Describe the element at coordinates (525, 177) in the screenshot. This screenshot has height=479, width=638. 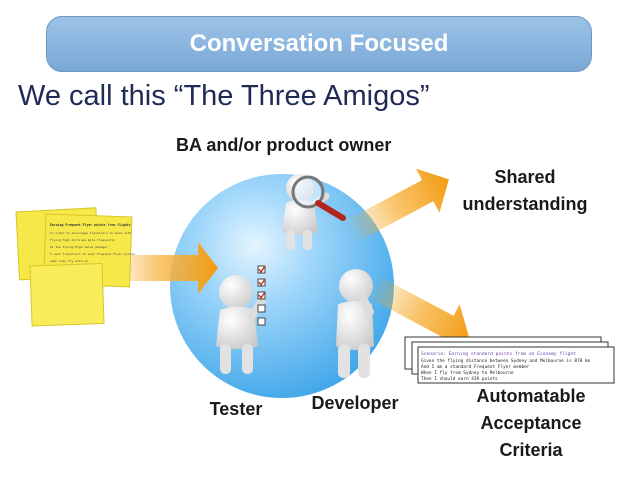
I see `shared-line-1: Shared` at that location.